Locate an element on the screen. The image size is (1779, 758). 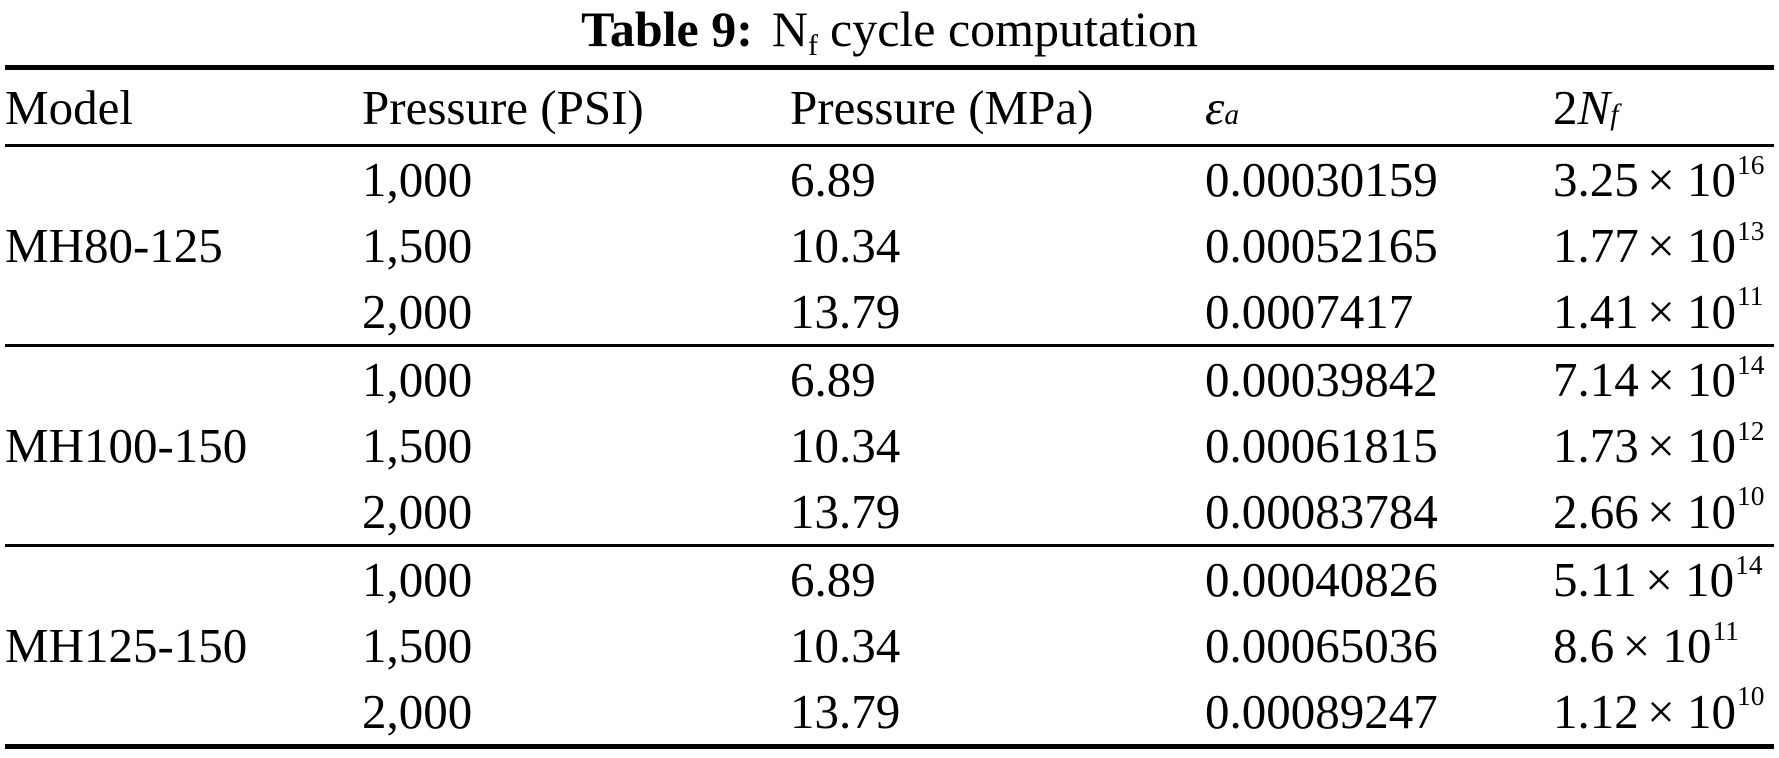
strain-cell: 0.00030159 is located at coordinates (1321, 180).